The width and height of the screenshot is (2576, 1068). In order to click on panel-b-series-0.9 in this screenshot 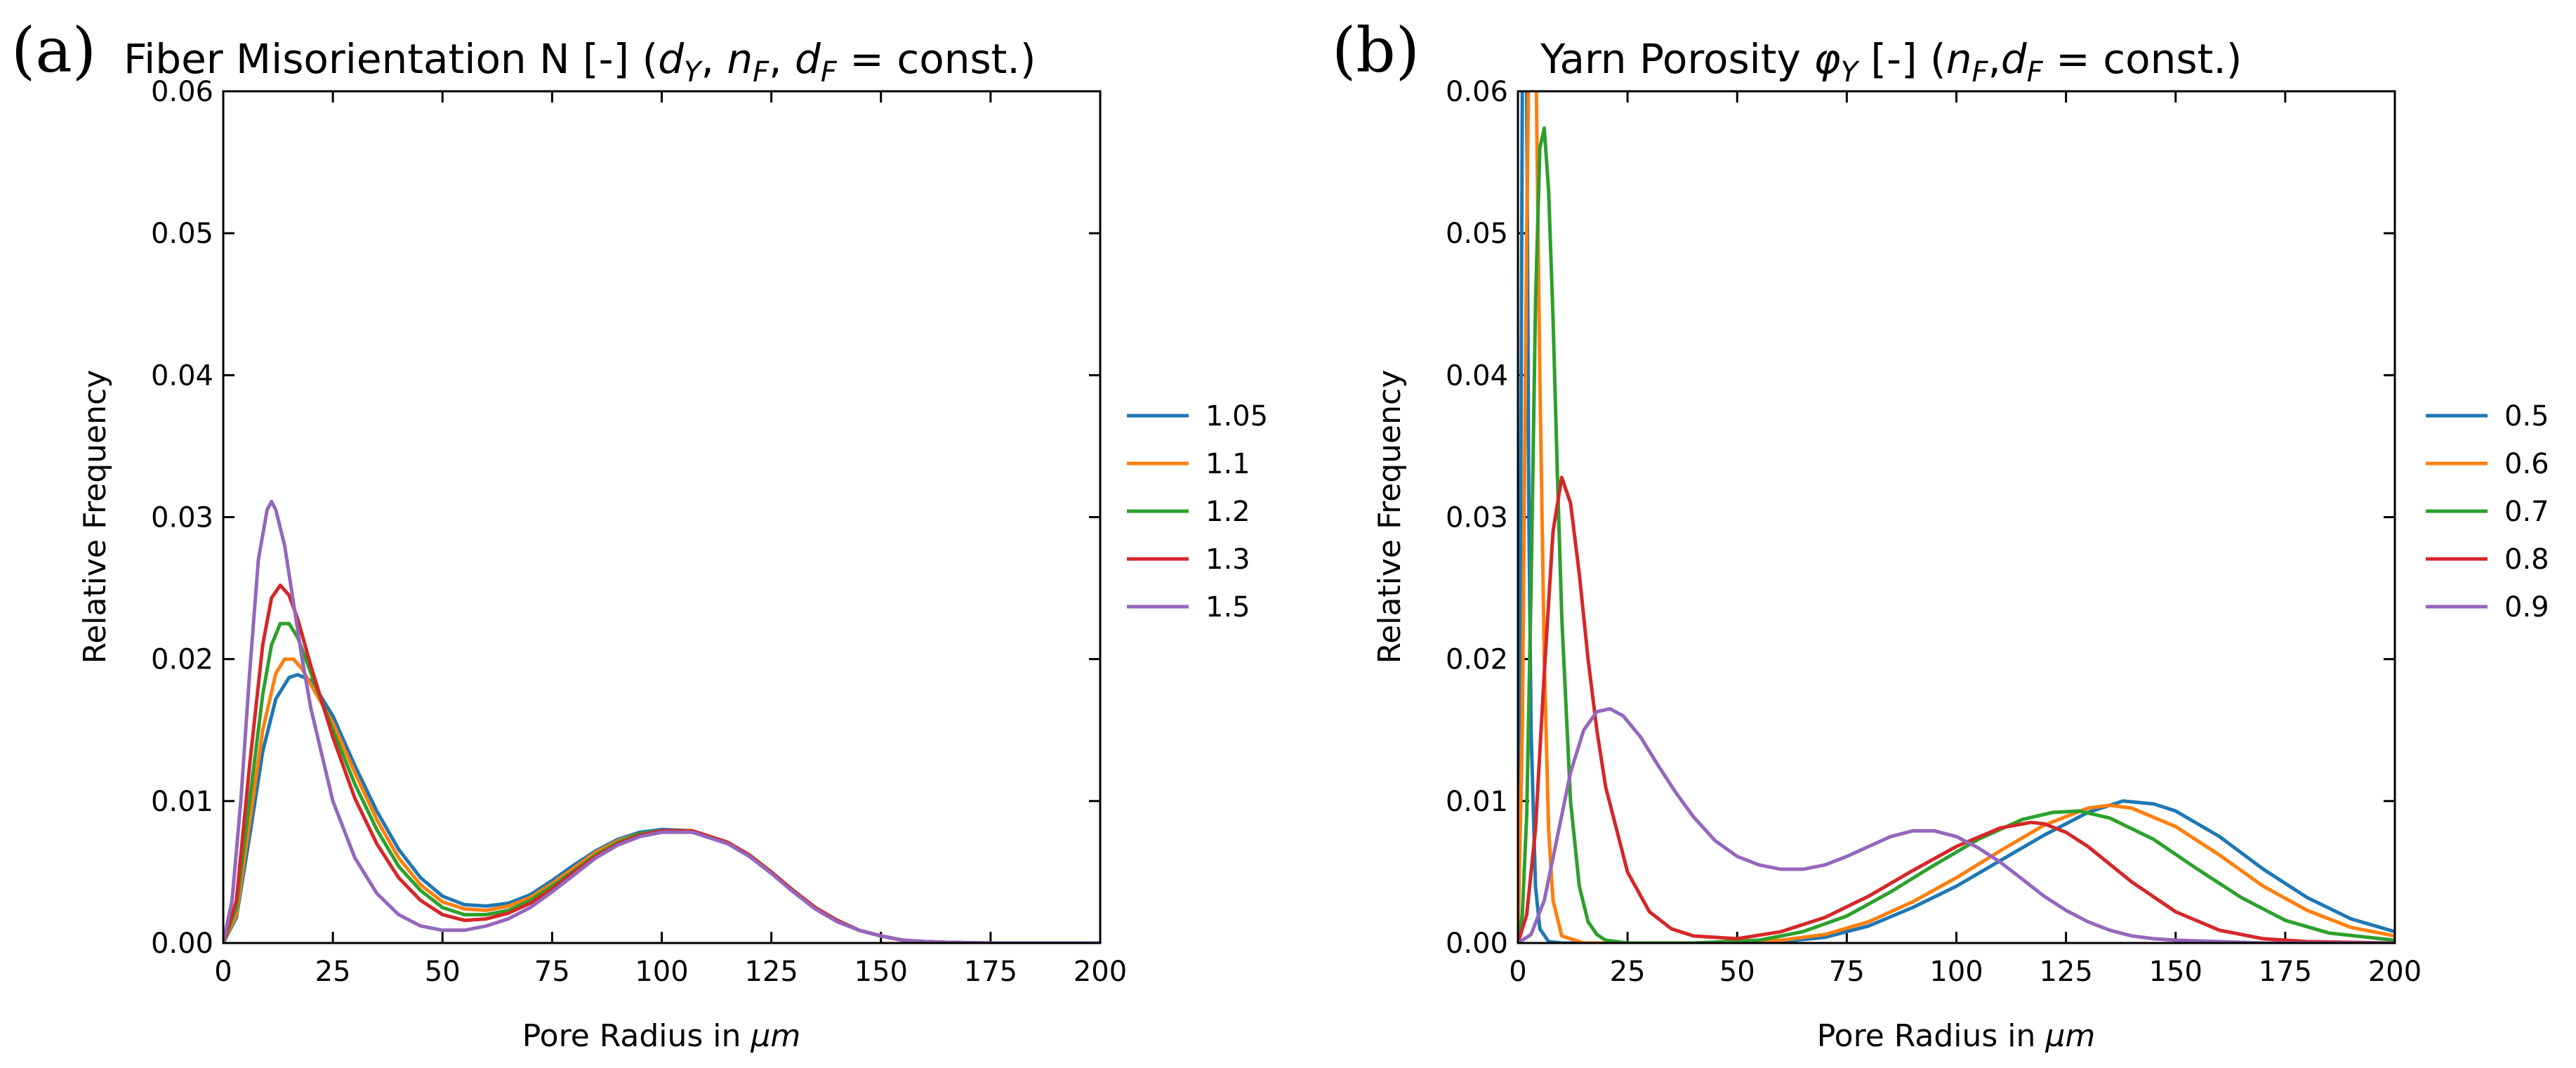, I will do `click(1956, 825)`.